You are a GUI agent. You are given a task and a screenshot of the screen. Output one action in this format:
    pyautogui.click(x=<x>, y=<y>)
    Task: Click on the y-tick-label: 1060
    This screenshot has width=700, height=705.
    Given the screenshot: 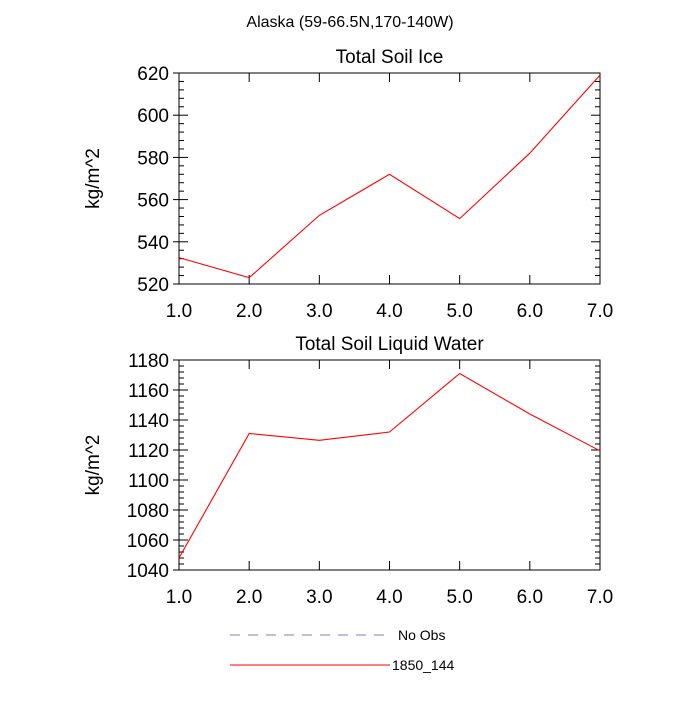 What is the action you would take?
    pyautogui.click(x=148, y=541)
    